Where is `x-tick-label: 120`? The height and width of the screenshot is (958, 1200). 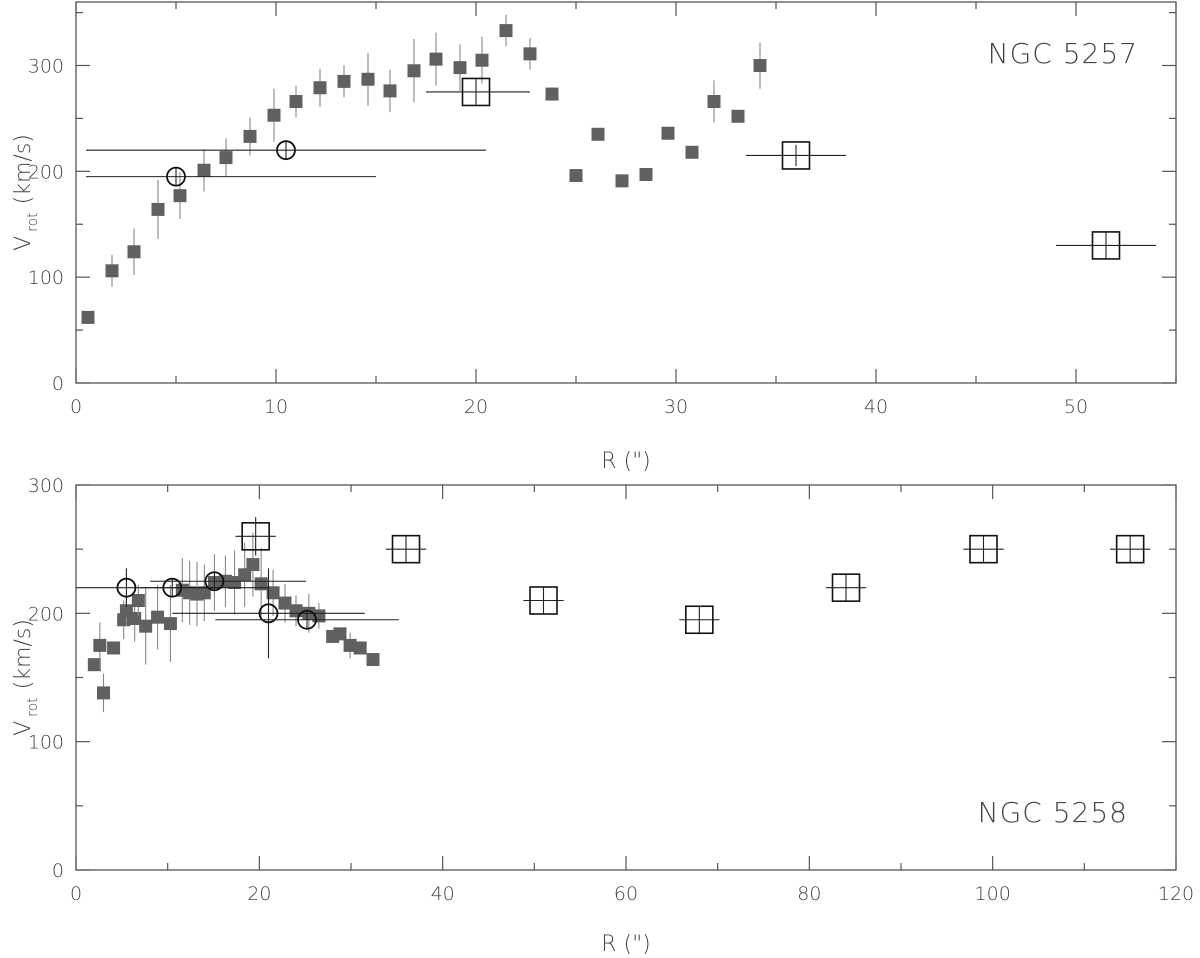
x-tick-label: 120 is located at coordinates (1176, 894).